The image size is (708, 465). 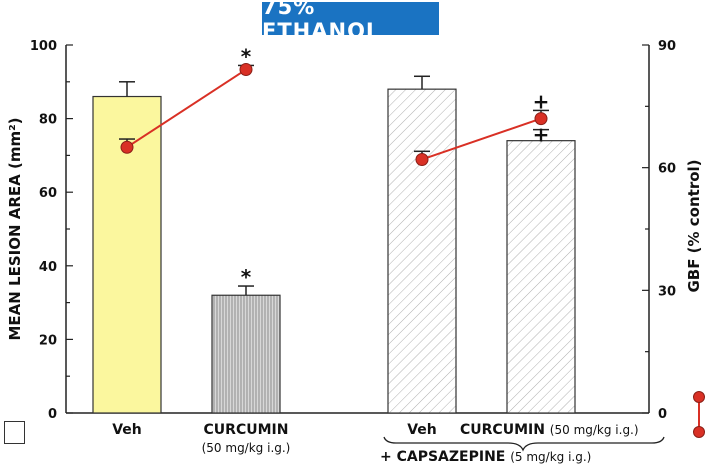 I want to click on right-tick-label: 0, so click(x=662, y=414).